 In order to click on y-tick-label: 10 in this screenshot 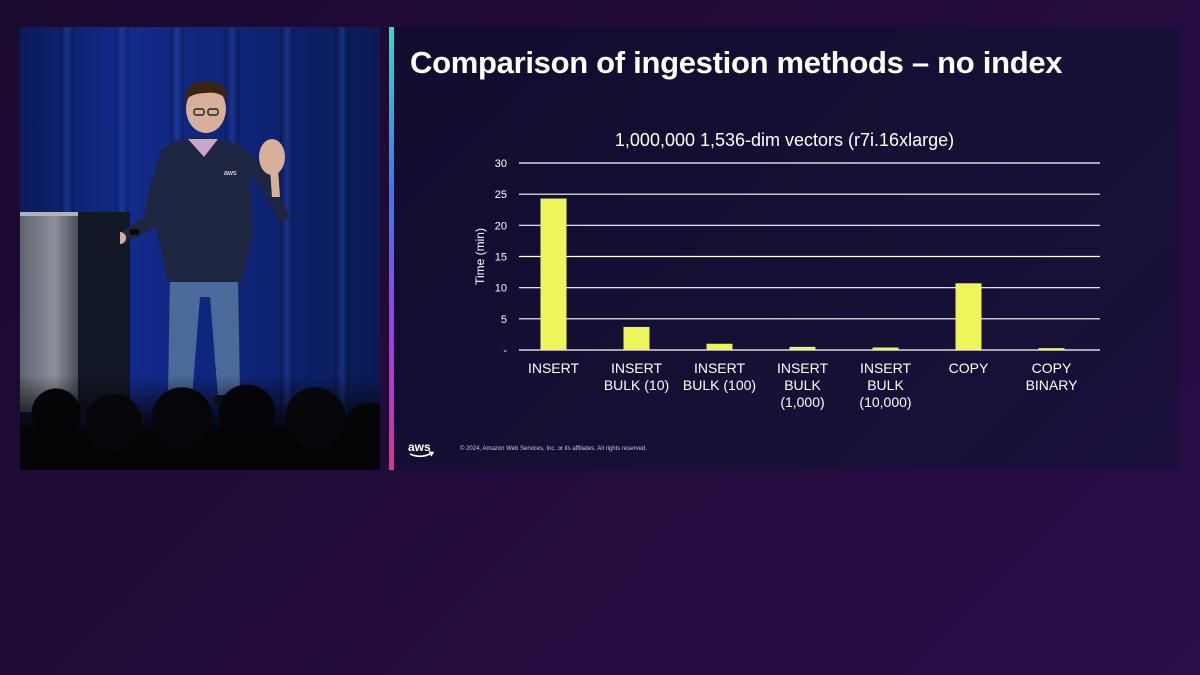, I will do `click(501, 289)`.